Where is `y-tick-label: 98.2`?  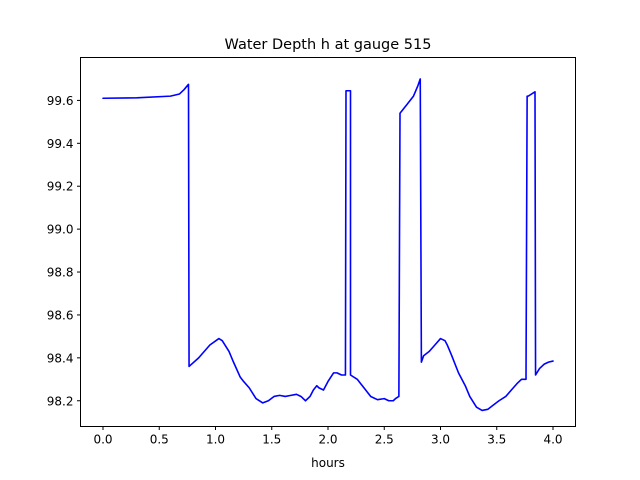
y-tick-label: 98.2 is located at coordinates (60, 401).